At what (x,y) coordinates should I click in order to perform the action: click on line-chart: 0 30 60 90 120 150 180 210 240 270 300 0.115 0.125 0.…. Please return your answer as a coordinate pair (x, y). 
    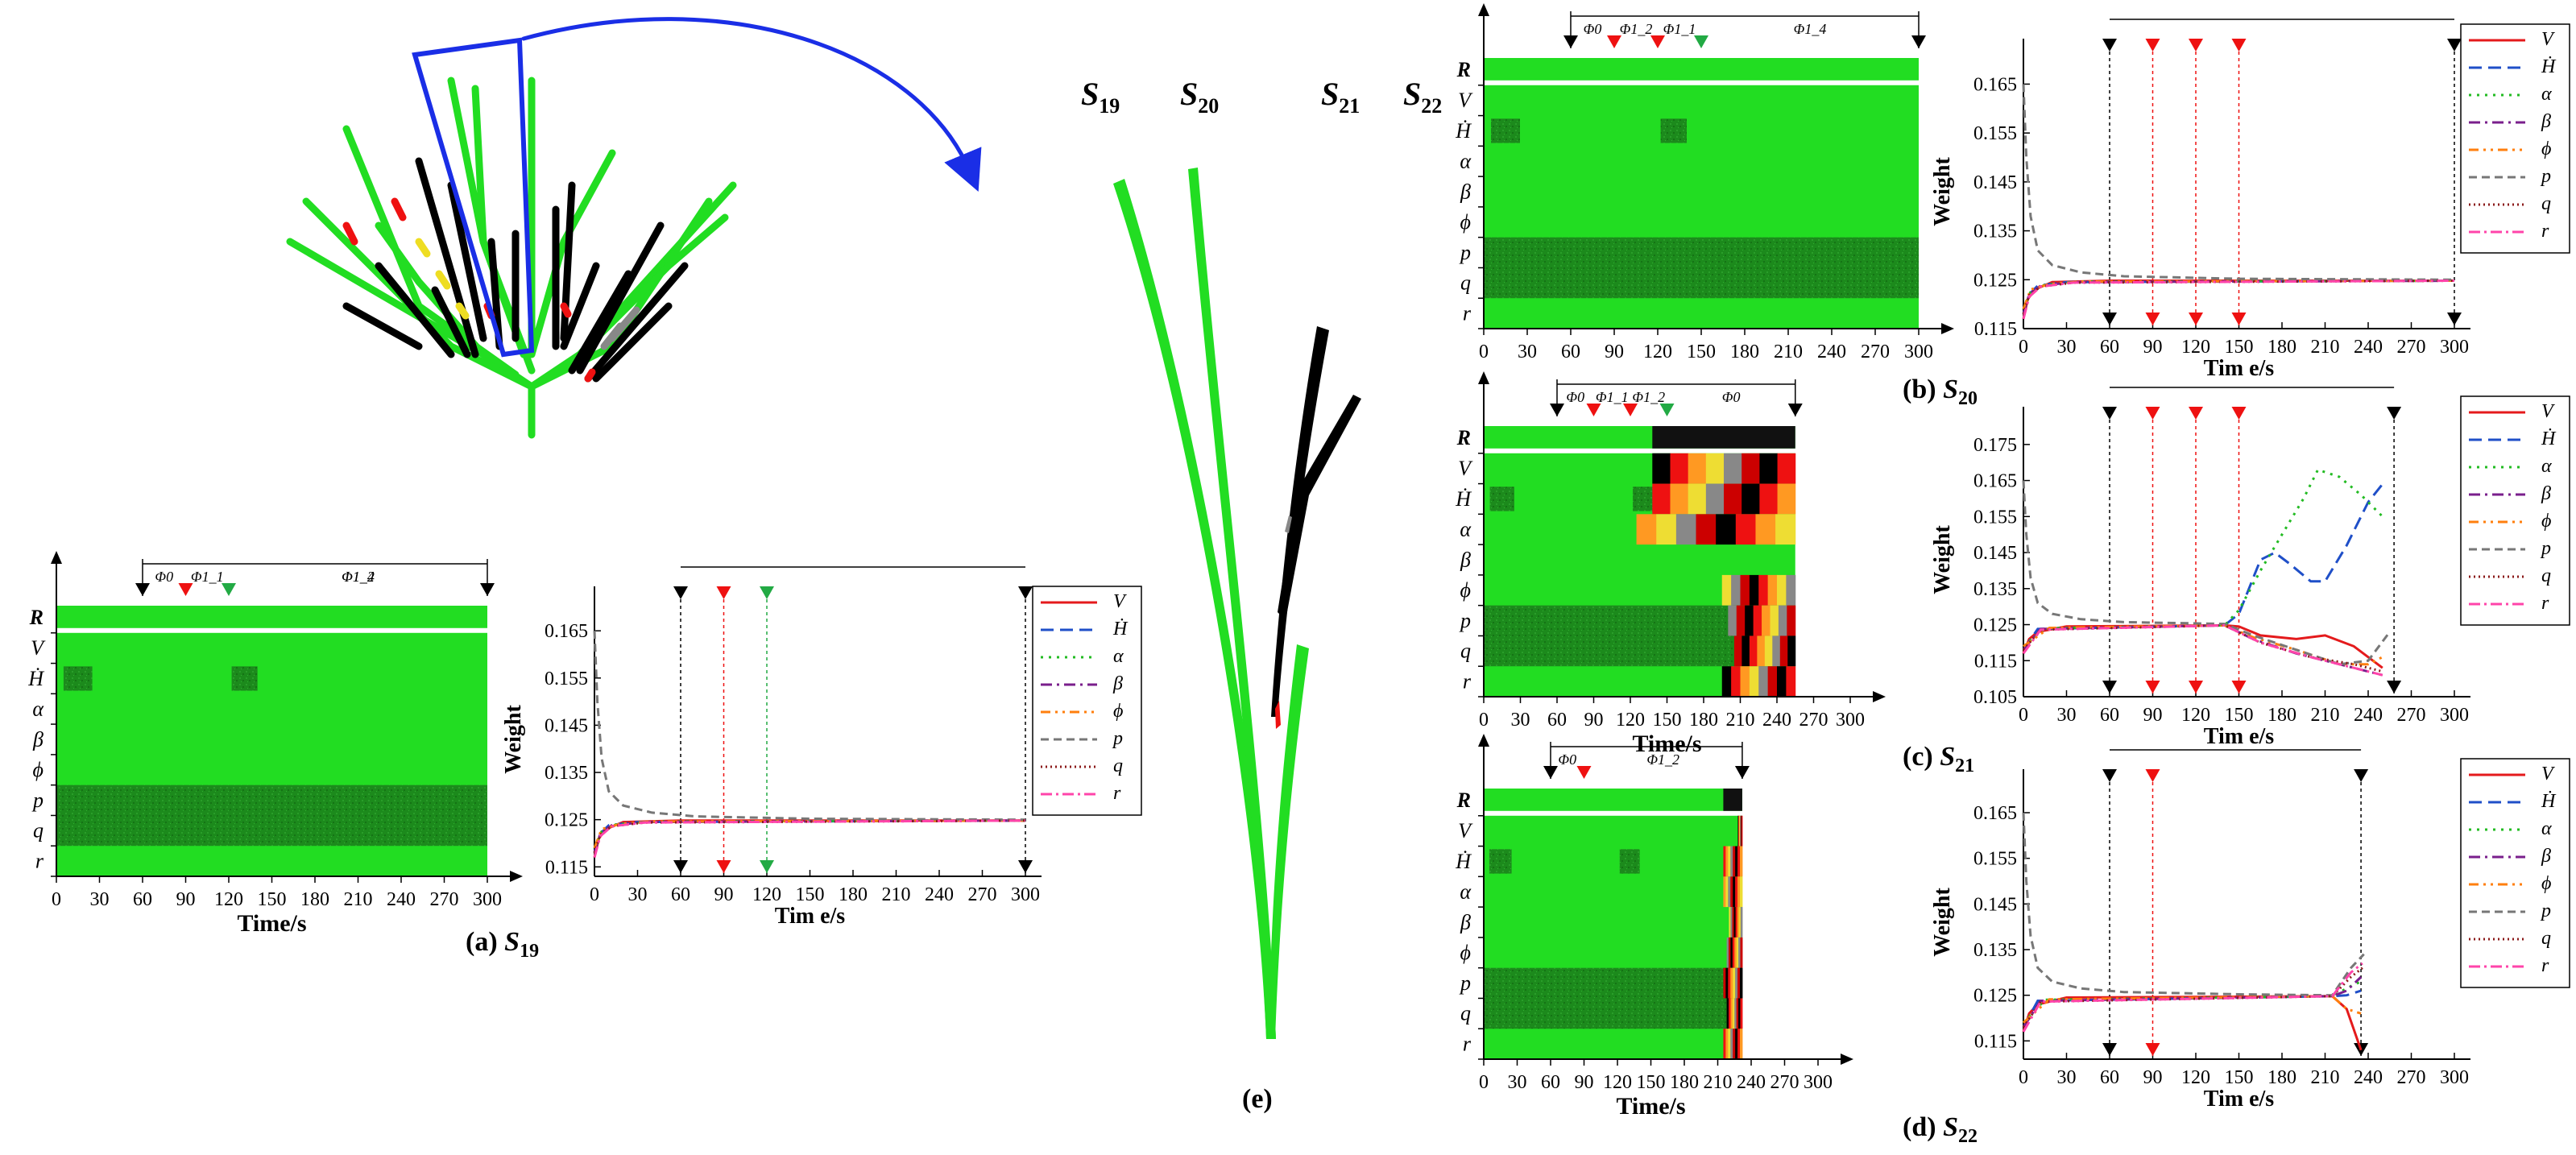
    Looking at the image, I should click on (2250, 200).